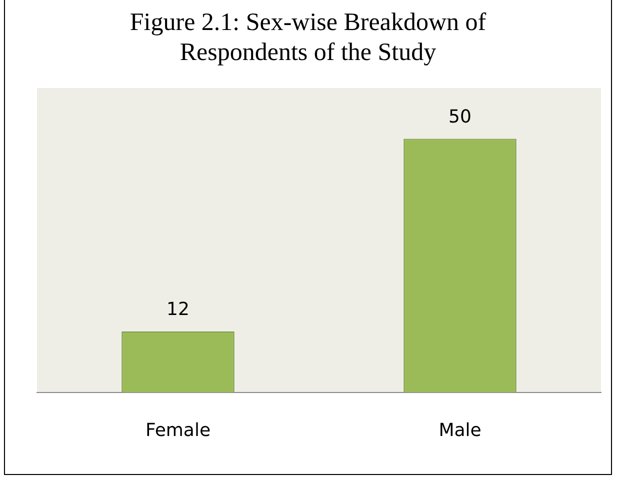  What do you see at coordinates (460, 430) in the screenshot?
I see `x-tick-label: Male` at bounding box center [460, 430].